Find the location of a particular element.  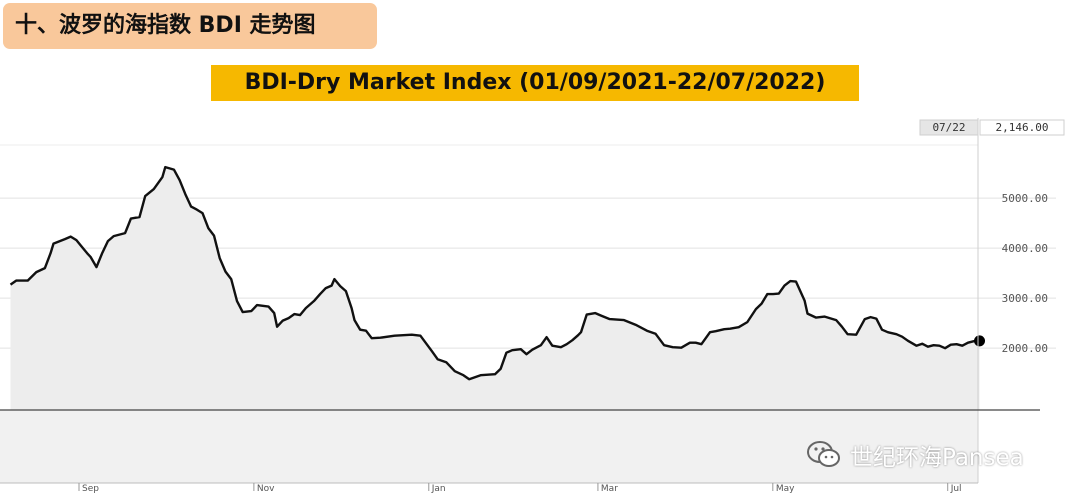

last-value-box is located at coordinates (1022, 127).